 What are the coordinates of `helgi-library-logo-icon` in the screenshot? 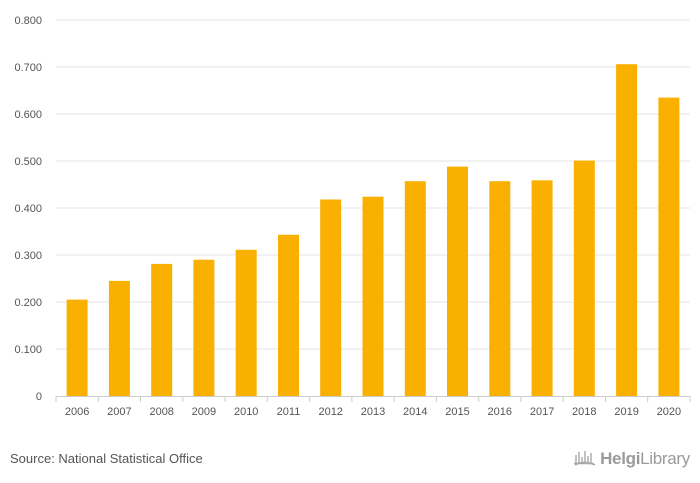 It's located at (585, 459).